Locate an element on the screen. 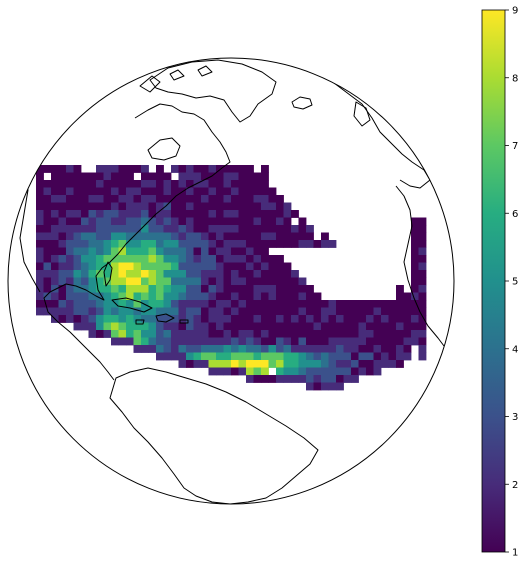 The height and width of the screenshot is (567, 529). africa-coast is located at coordinates (420, 266).